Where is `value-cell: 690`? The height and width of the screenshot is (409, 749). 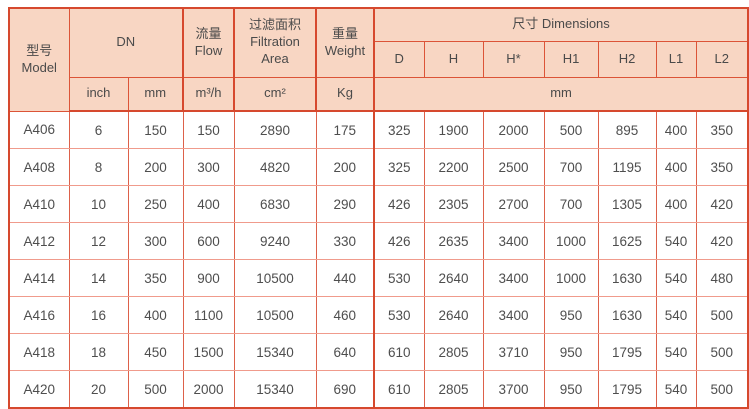 value-cell: 690 is located at coordinates (345, 389).